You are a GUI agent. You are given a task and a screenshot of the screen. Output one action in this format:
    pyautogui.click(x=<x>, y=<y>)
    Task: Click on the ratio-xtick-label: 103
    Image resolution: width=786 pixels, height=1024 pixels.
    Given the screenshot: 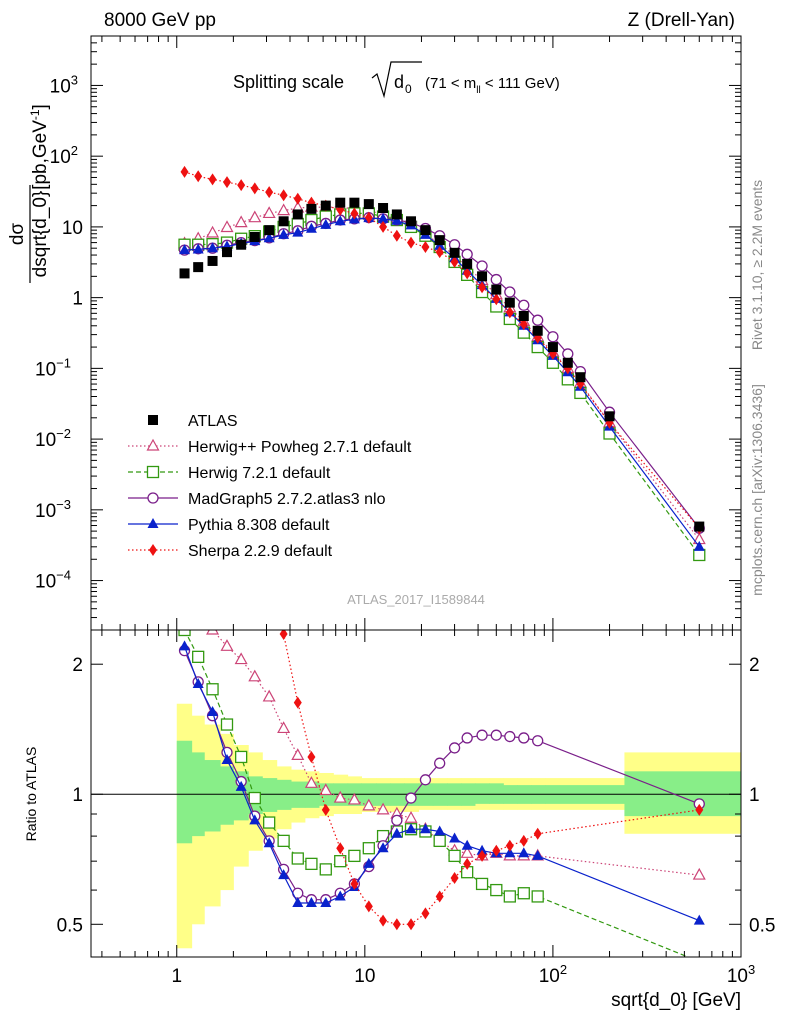 What is the action you would take?
    pyautogui.click(x=741, y=974)
    